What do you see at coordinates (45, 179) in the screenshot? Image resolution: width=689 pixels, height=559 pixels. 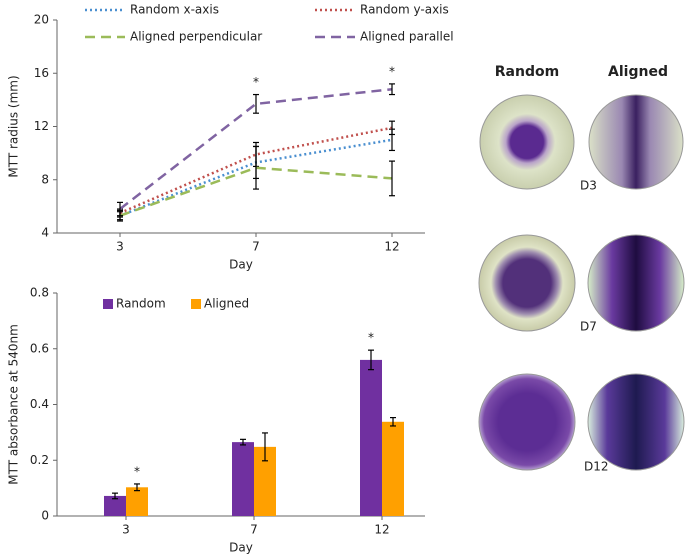 I see `y-tick-label: 8` at bounding box center [45, 179].